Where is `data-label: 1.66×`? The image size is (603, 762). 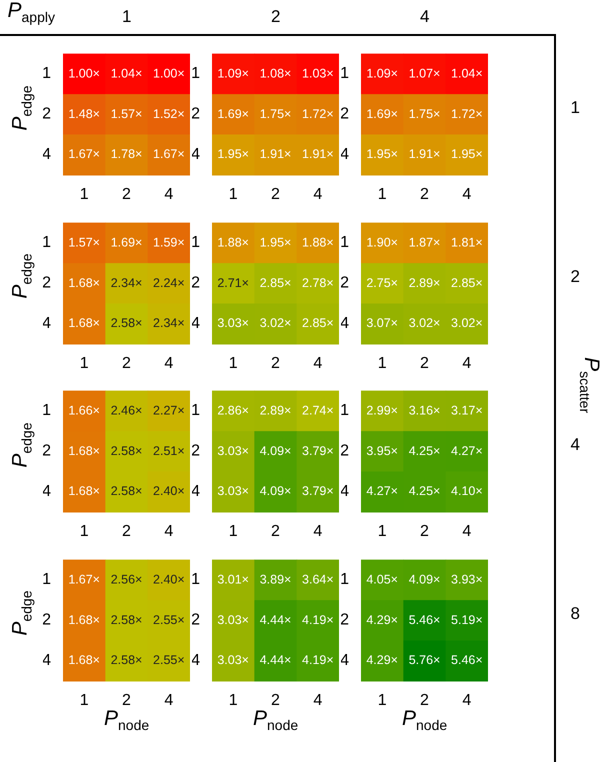 data-label: 1.66× is located at coordinates (84, 410).